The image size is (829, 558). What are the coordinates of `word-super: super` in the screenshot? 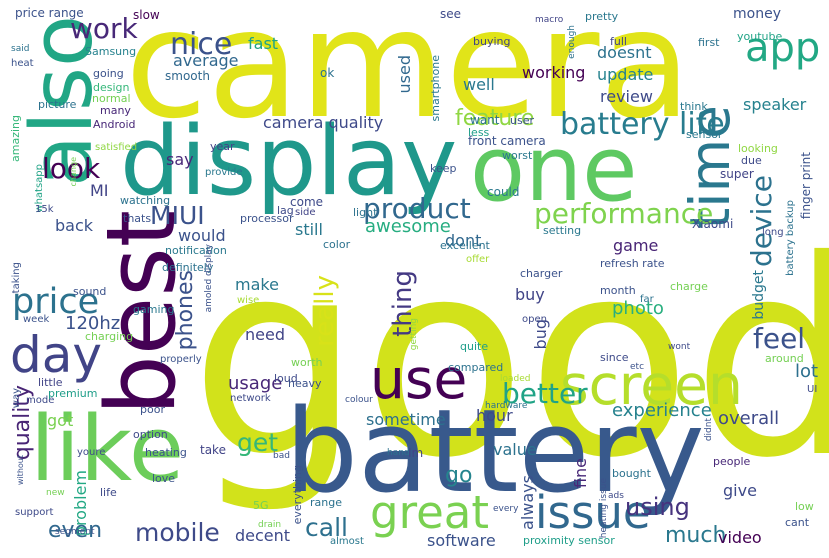 It's located at (737, 174).